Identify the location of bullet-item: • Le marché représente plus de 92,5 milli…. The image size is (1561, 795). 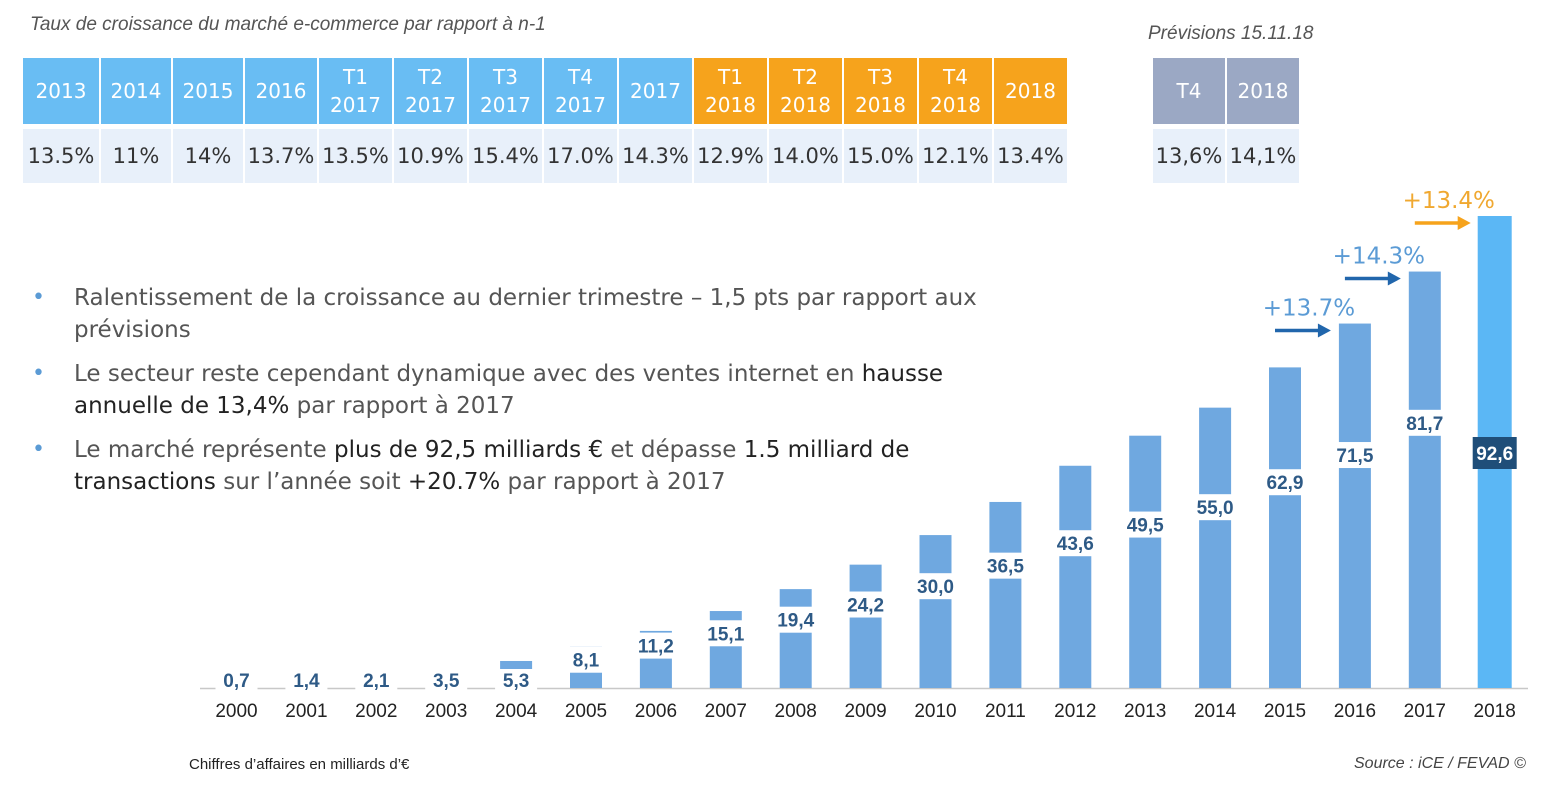
(522, 466).